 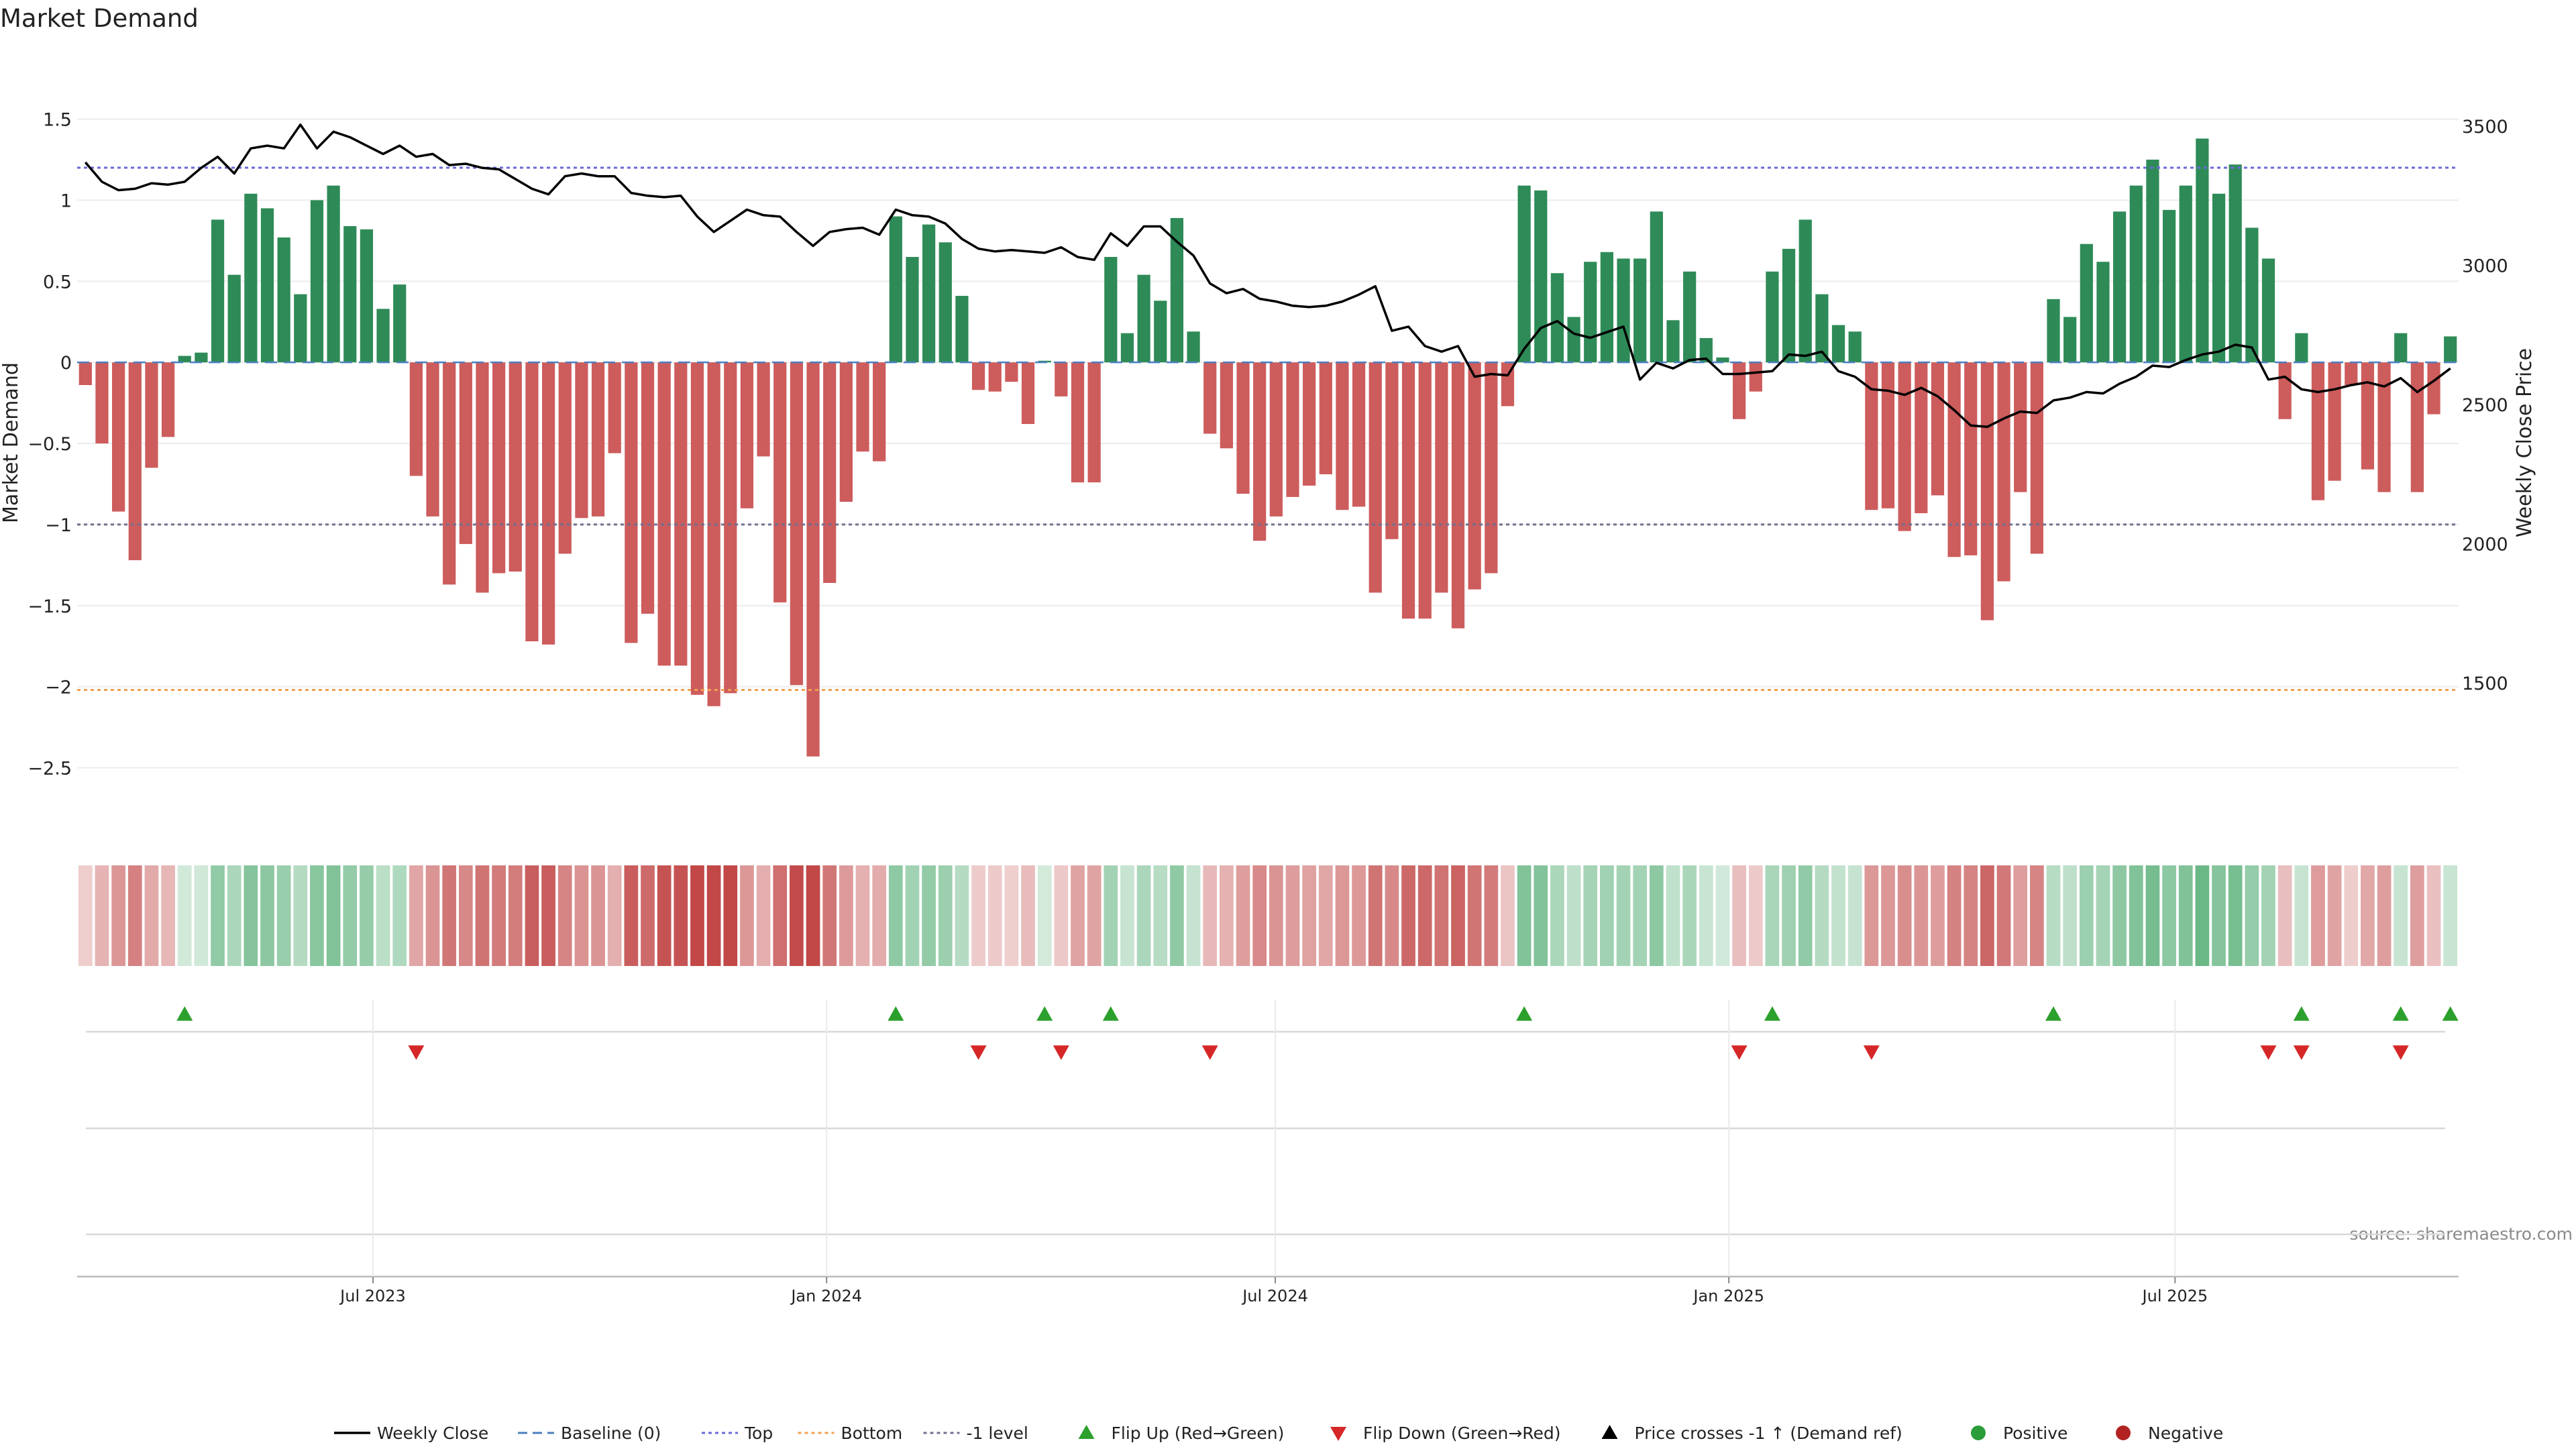 I want to click on legend-swatch-negative, so click(x=2123, y=1433).